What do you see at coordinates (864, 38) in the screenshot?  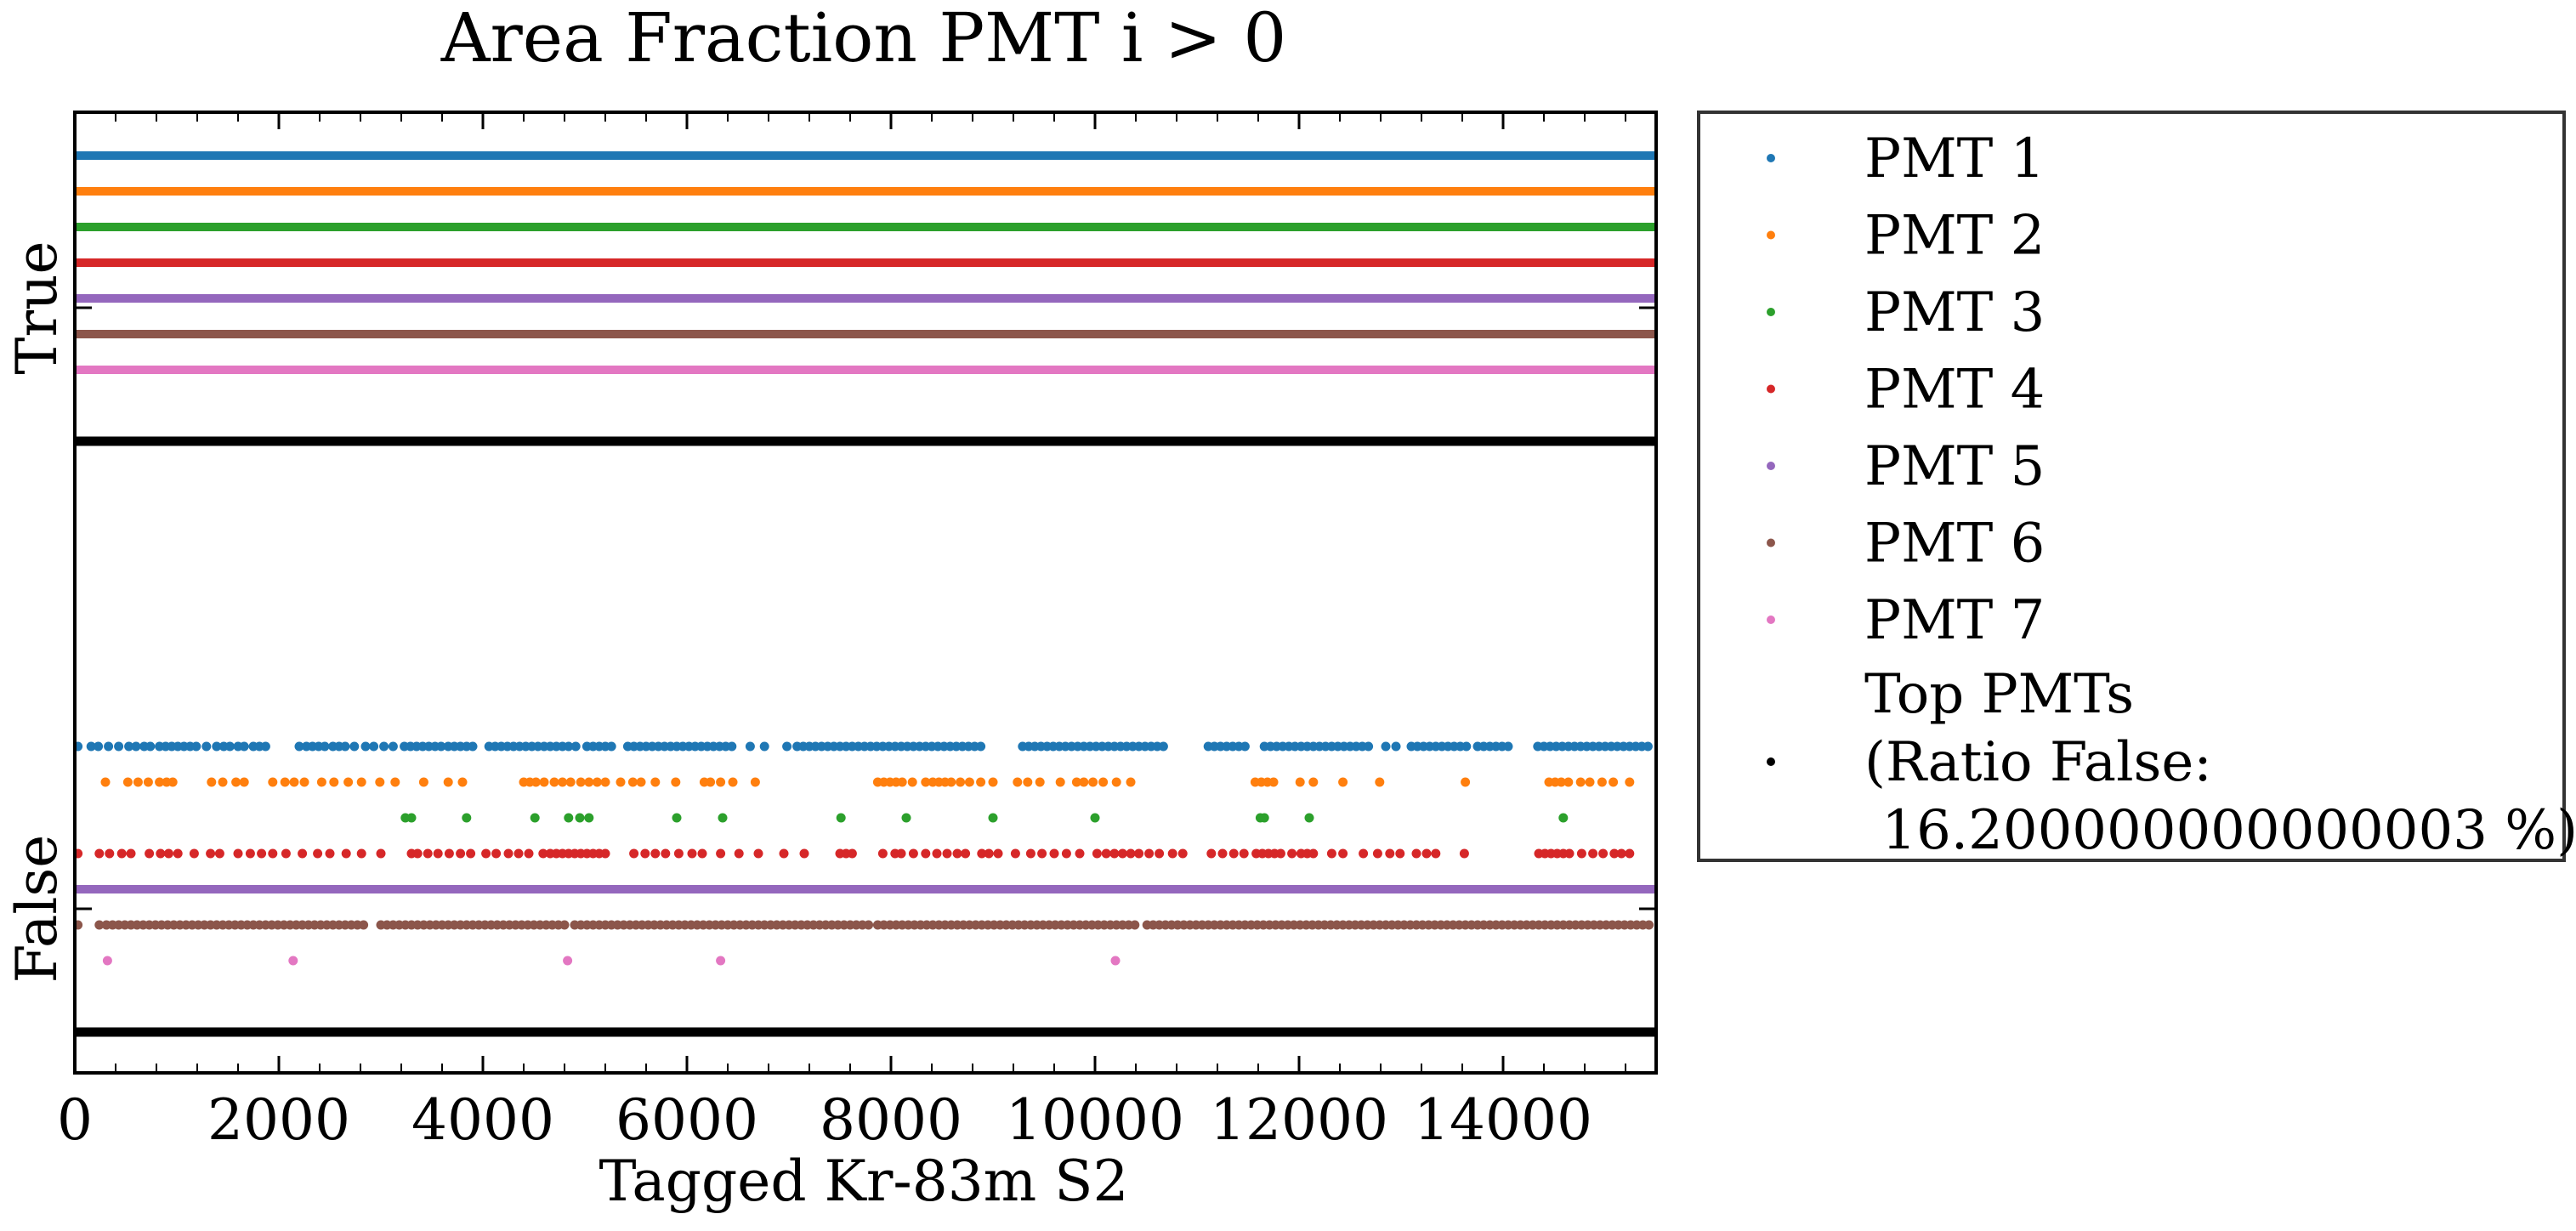 I see `chart-title: Area Fraction PMT i > 0` at bounding box center [864, 38].